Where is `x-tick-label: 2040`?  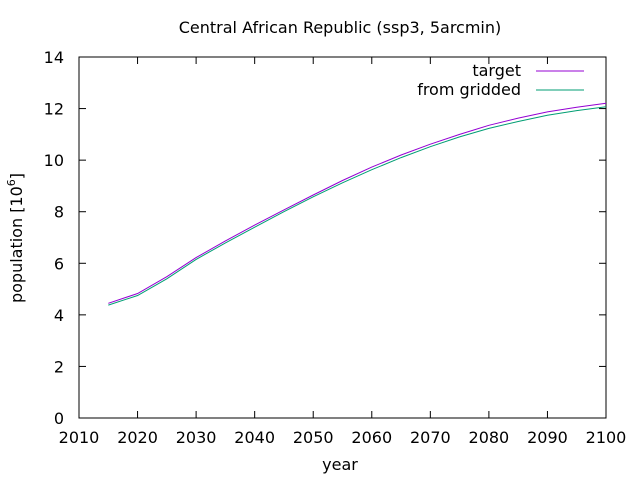
x-tick-label: 2040 is located at coordinates (254, 437).